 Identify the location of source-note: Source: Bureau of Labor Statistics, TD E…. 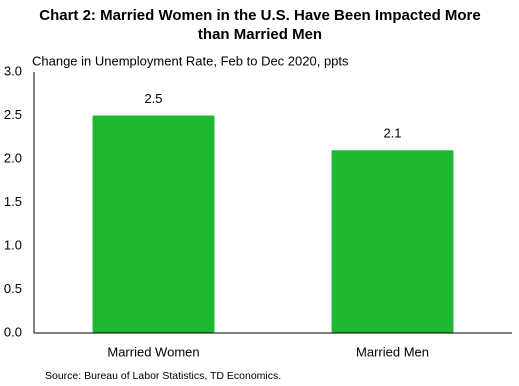
(163, 376).